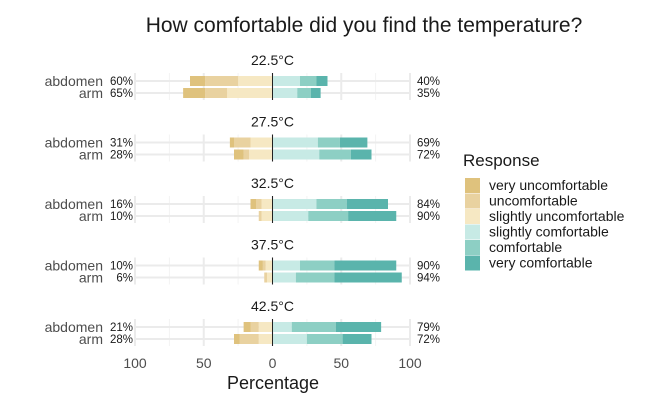  I want to click on panel-4: 42.5°C abdomen 21% 79% arm 28% 72%, so click(242, 322).